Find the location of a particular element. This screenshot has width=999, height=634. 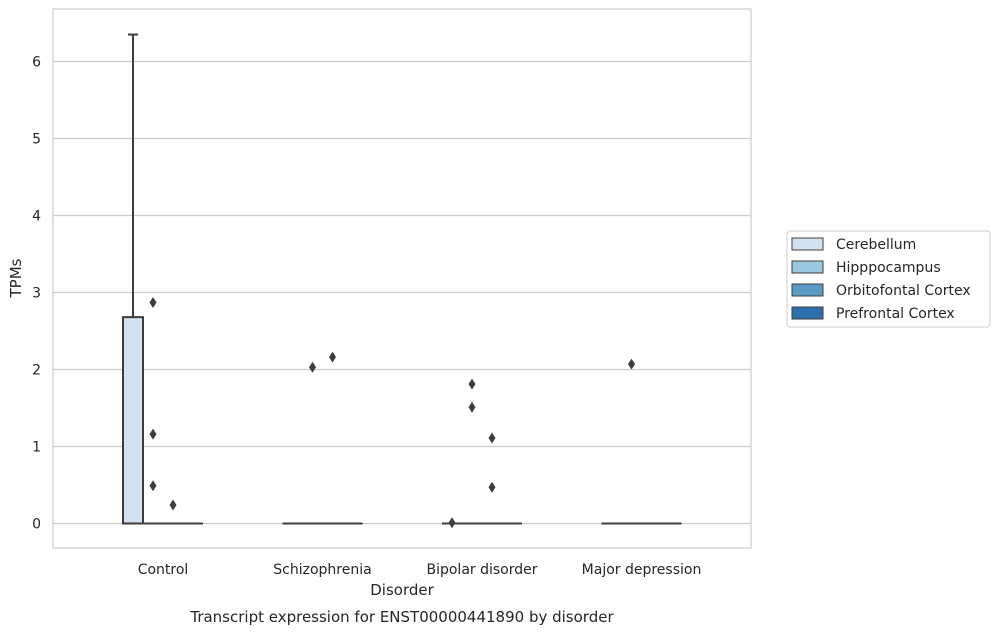

legend-label: Orbitofontal Cortex is located at coordinates (903, 291).